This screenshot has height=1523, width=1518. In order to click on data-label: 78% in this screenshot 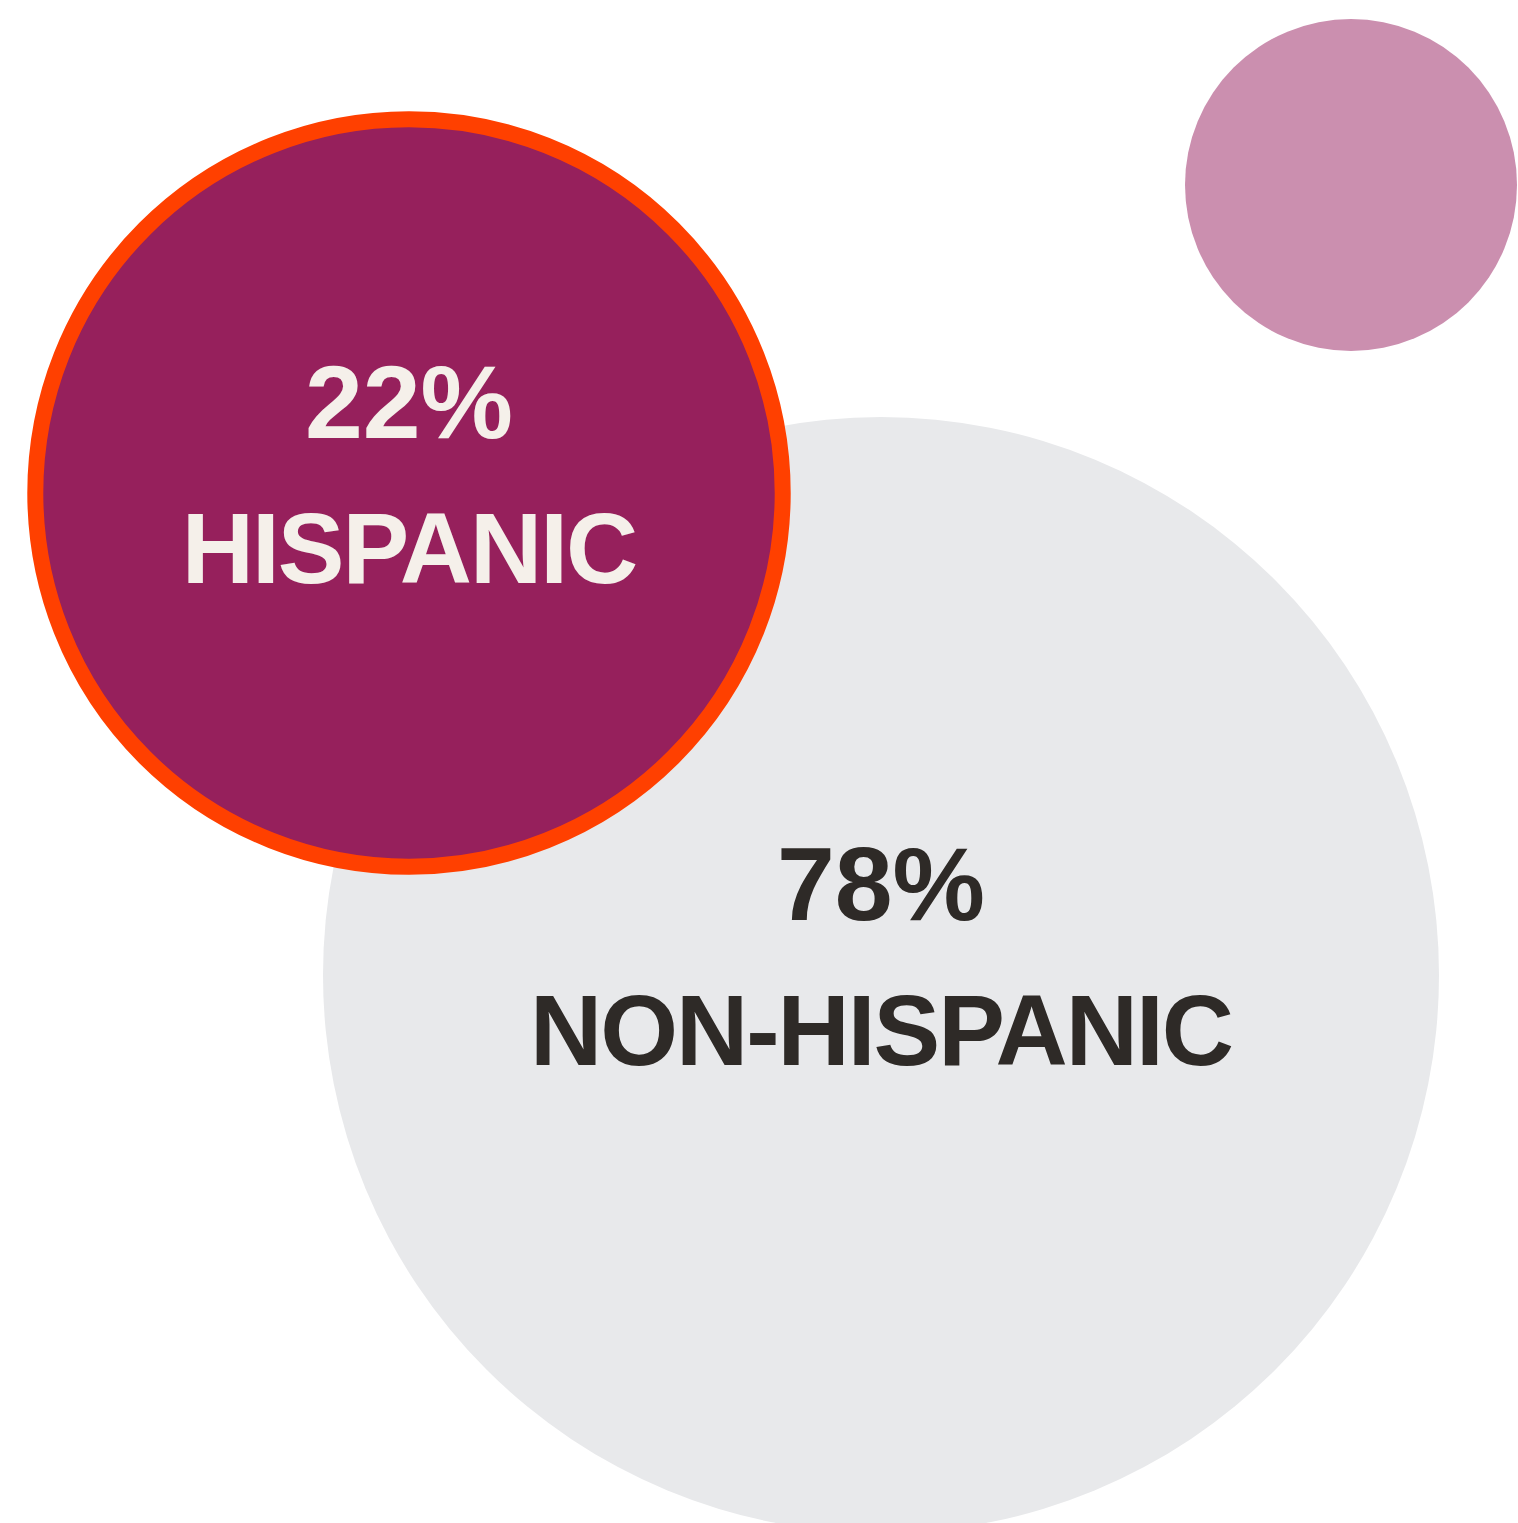, I will do `click(881, 884)`.